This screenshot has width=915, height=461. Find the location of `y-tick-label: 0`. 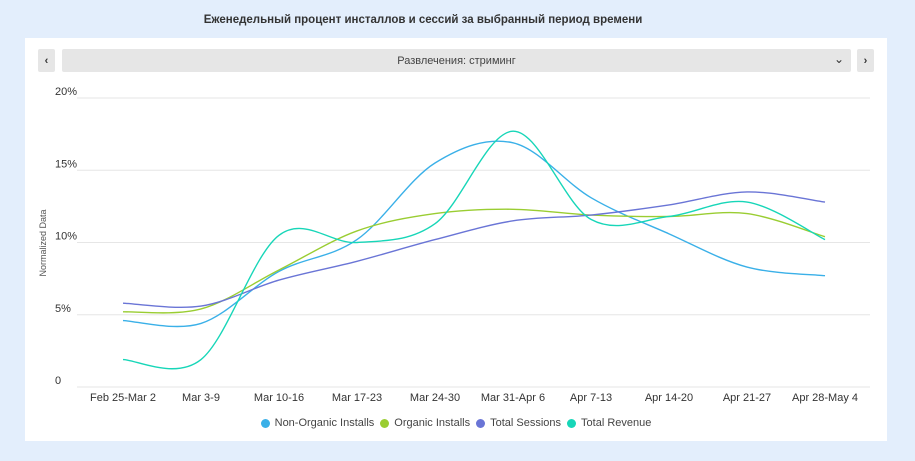

y-tick-label: 0 is located at coordinates (58, 381).